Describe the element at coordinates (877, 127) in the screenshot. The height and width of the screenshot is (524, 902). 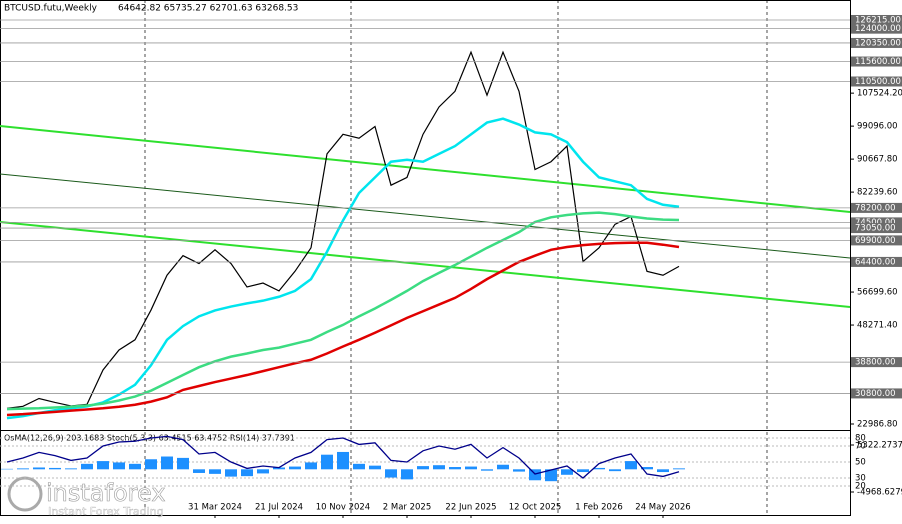
I see `y-tick-label: 99096.00` at that location.